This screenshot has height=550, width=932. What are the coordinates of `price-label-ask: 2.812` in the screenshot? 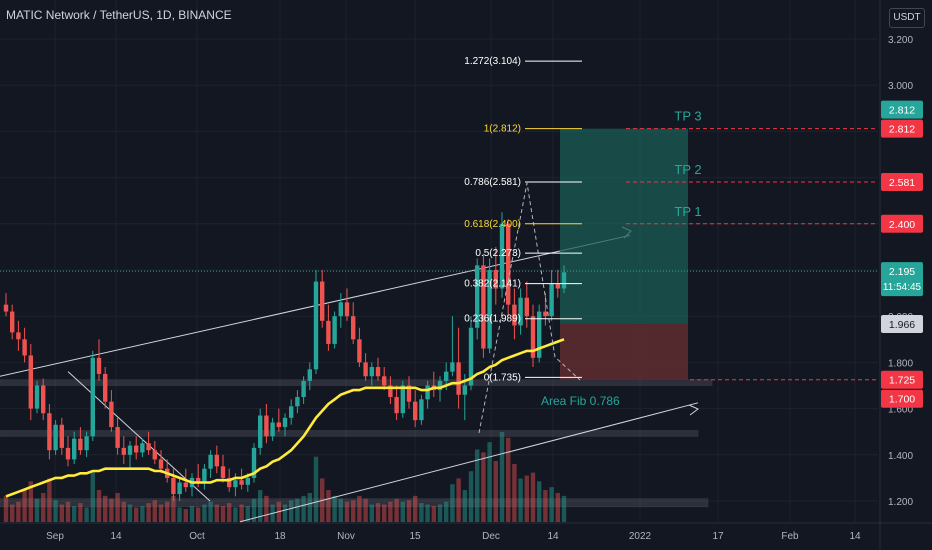 It's located at (902, 111).